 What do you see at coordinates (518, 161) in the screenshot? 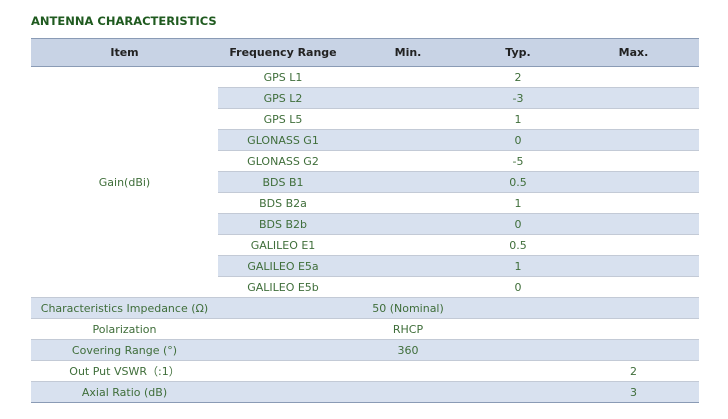
I see `typ-cell: -5` at bounding box center [518, 161].